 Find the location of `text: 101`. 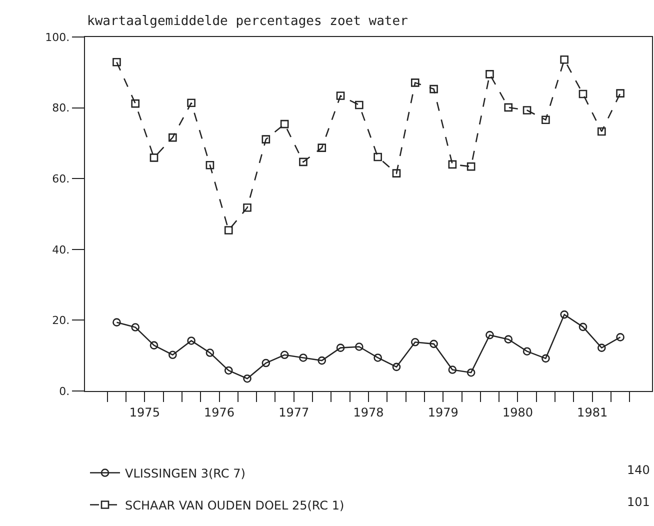

text: 101 is located at coordinates (638, 502).